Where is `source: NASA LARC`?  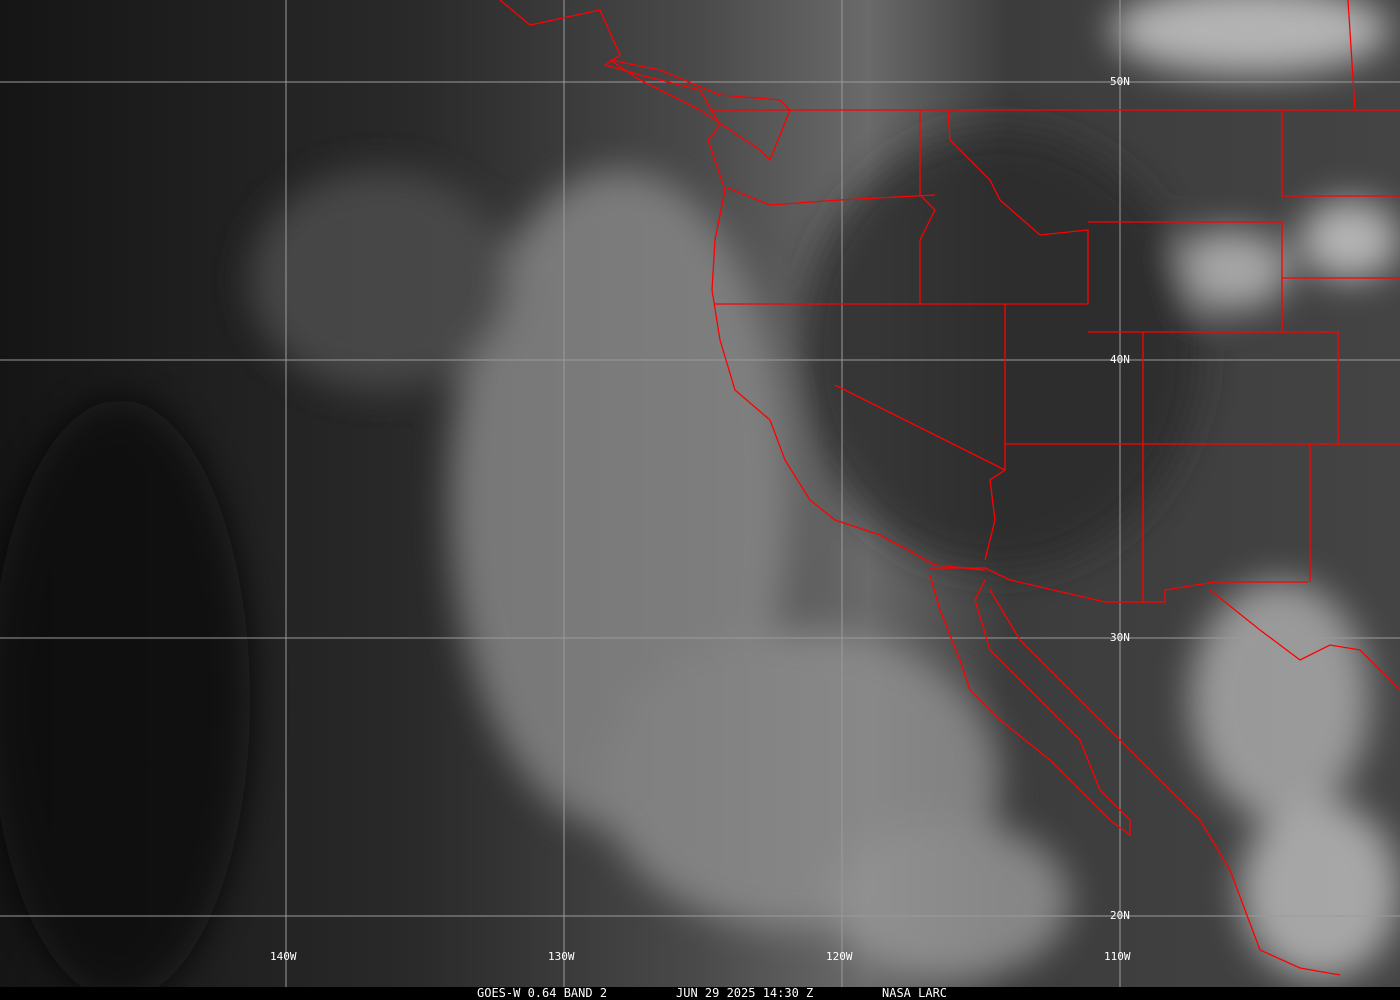
source: NASA LARC is located at coordinates (915, 993).